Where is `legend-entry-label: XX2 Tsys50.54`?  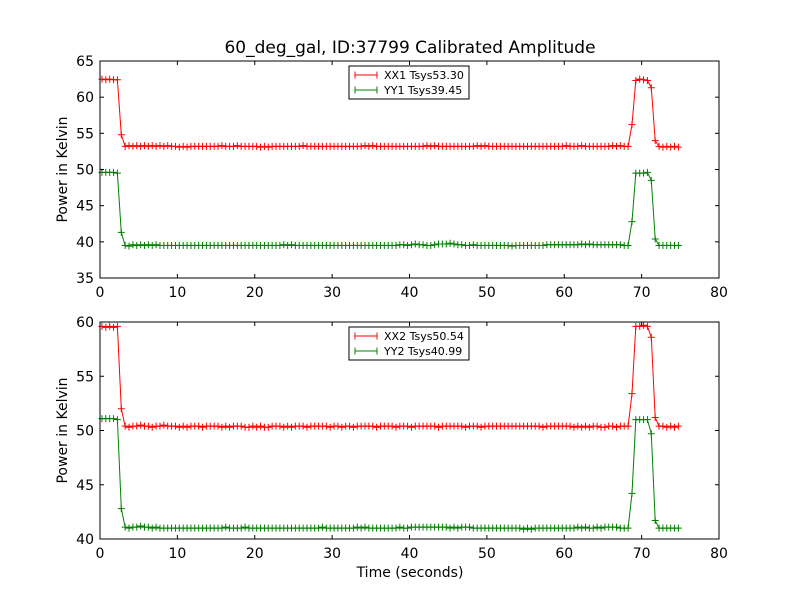 legend-entry-label: XX2 Tsys50.54 is located at coordinates (424, 336).